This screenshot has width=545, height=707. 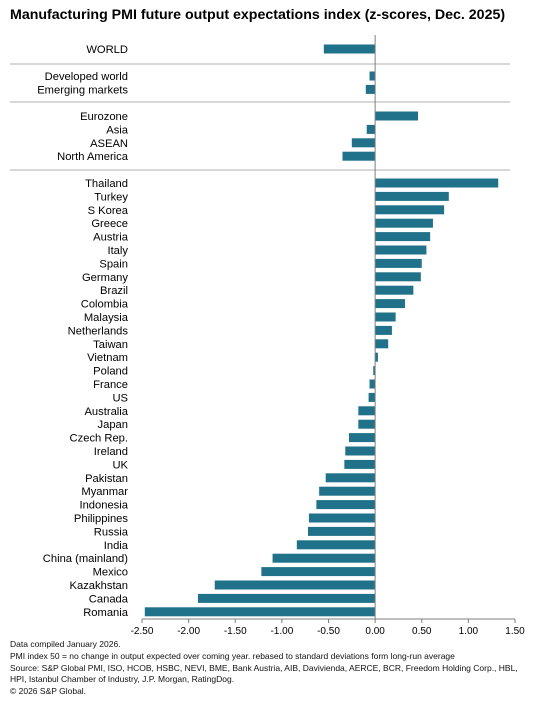 I want to click on x-tick-label: 0.00, so click(x=375, y=631).